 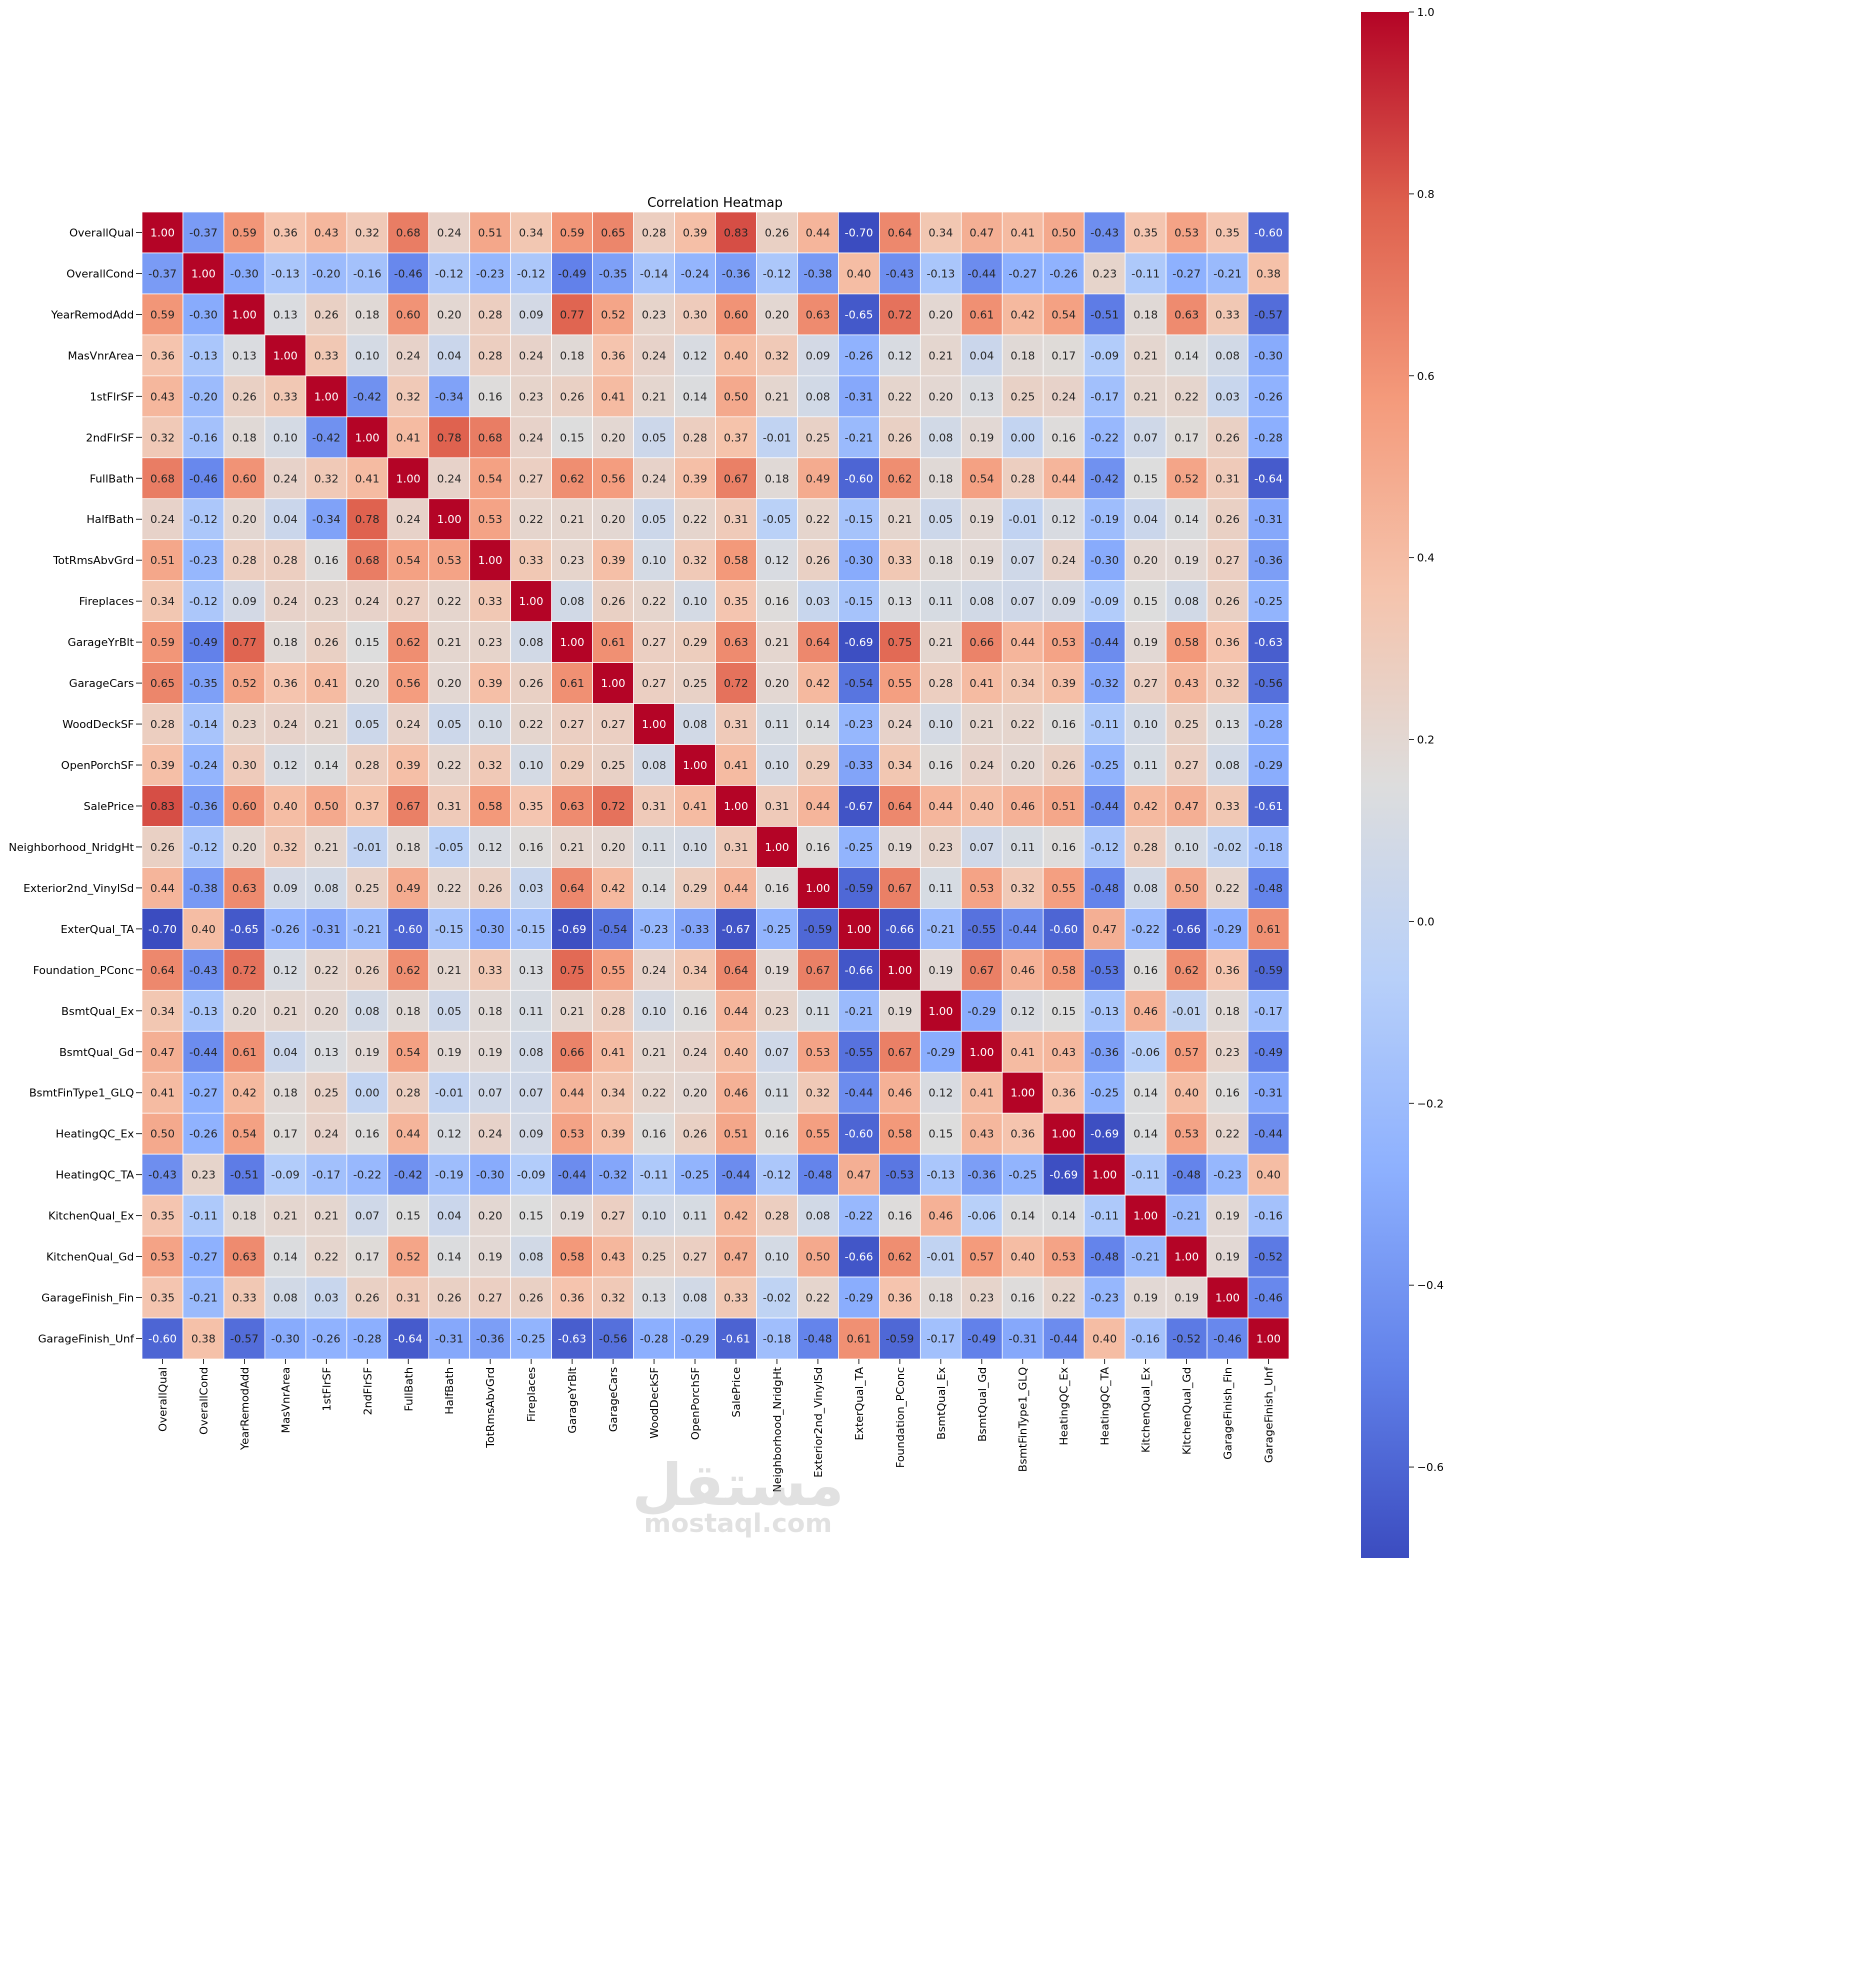 What do you see at coordinates (818, 560) in the screenshot?
I see `cell-value-label: 0.26` at bounding box center [818, 560].